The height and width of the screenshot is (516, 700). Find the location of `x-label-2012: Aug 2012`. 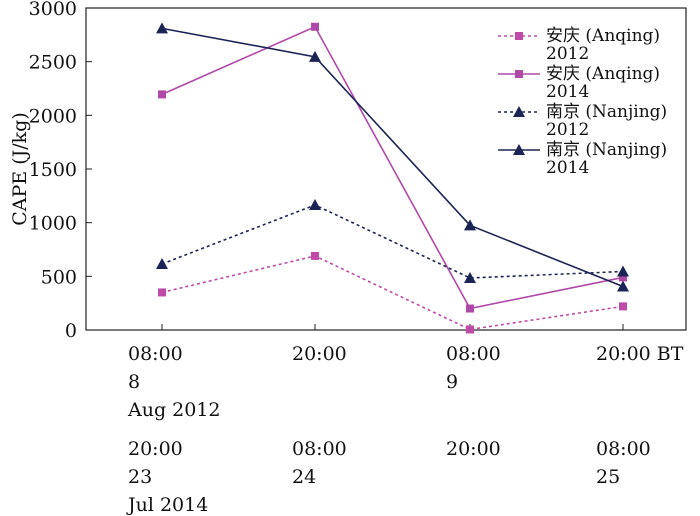

x-label-2012: Aug 2012 is located at coordinates (174, 410).